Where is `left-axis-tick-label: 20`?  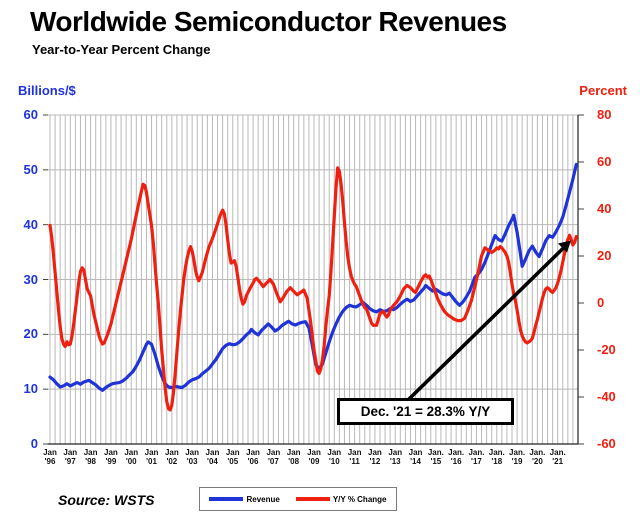
left-axis-tick-label: 20 is located at coordinates (30, 334).